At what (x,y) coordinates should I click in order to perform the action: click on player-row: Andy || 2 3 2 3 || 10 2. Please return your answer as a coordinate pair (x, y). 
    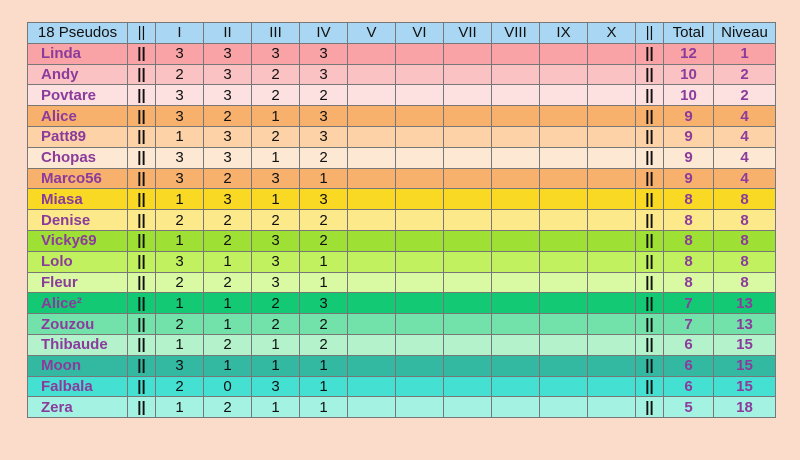
    Looking at the image, I should click on (401, 74).